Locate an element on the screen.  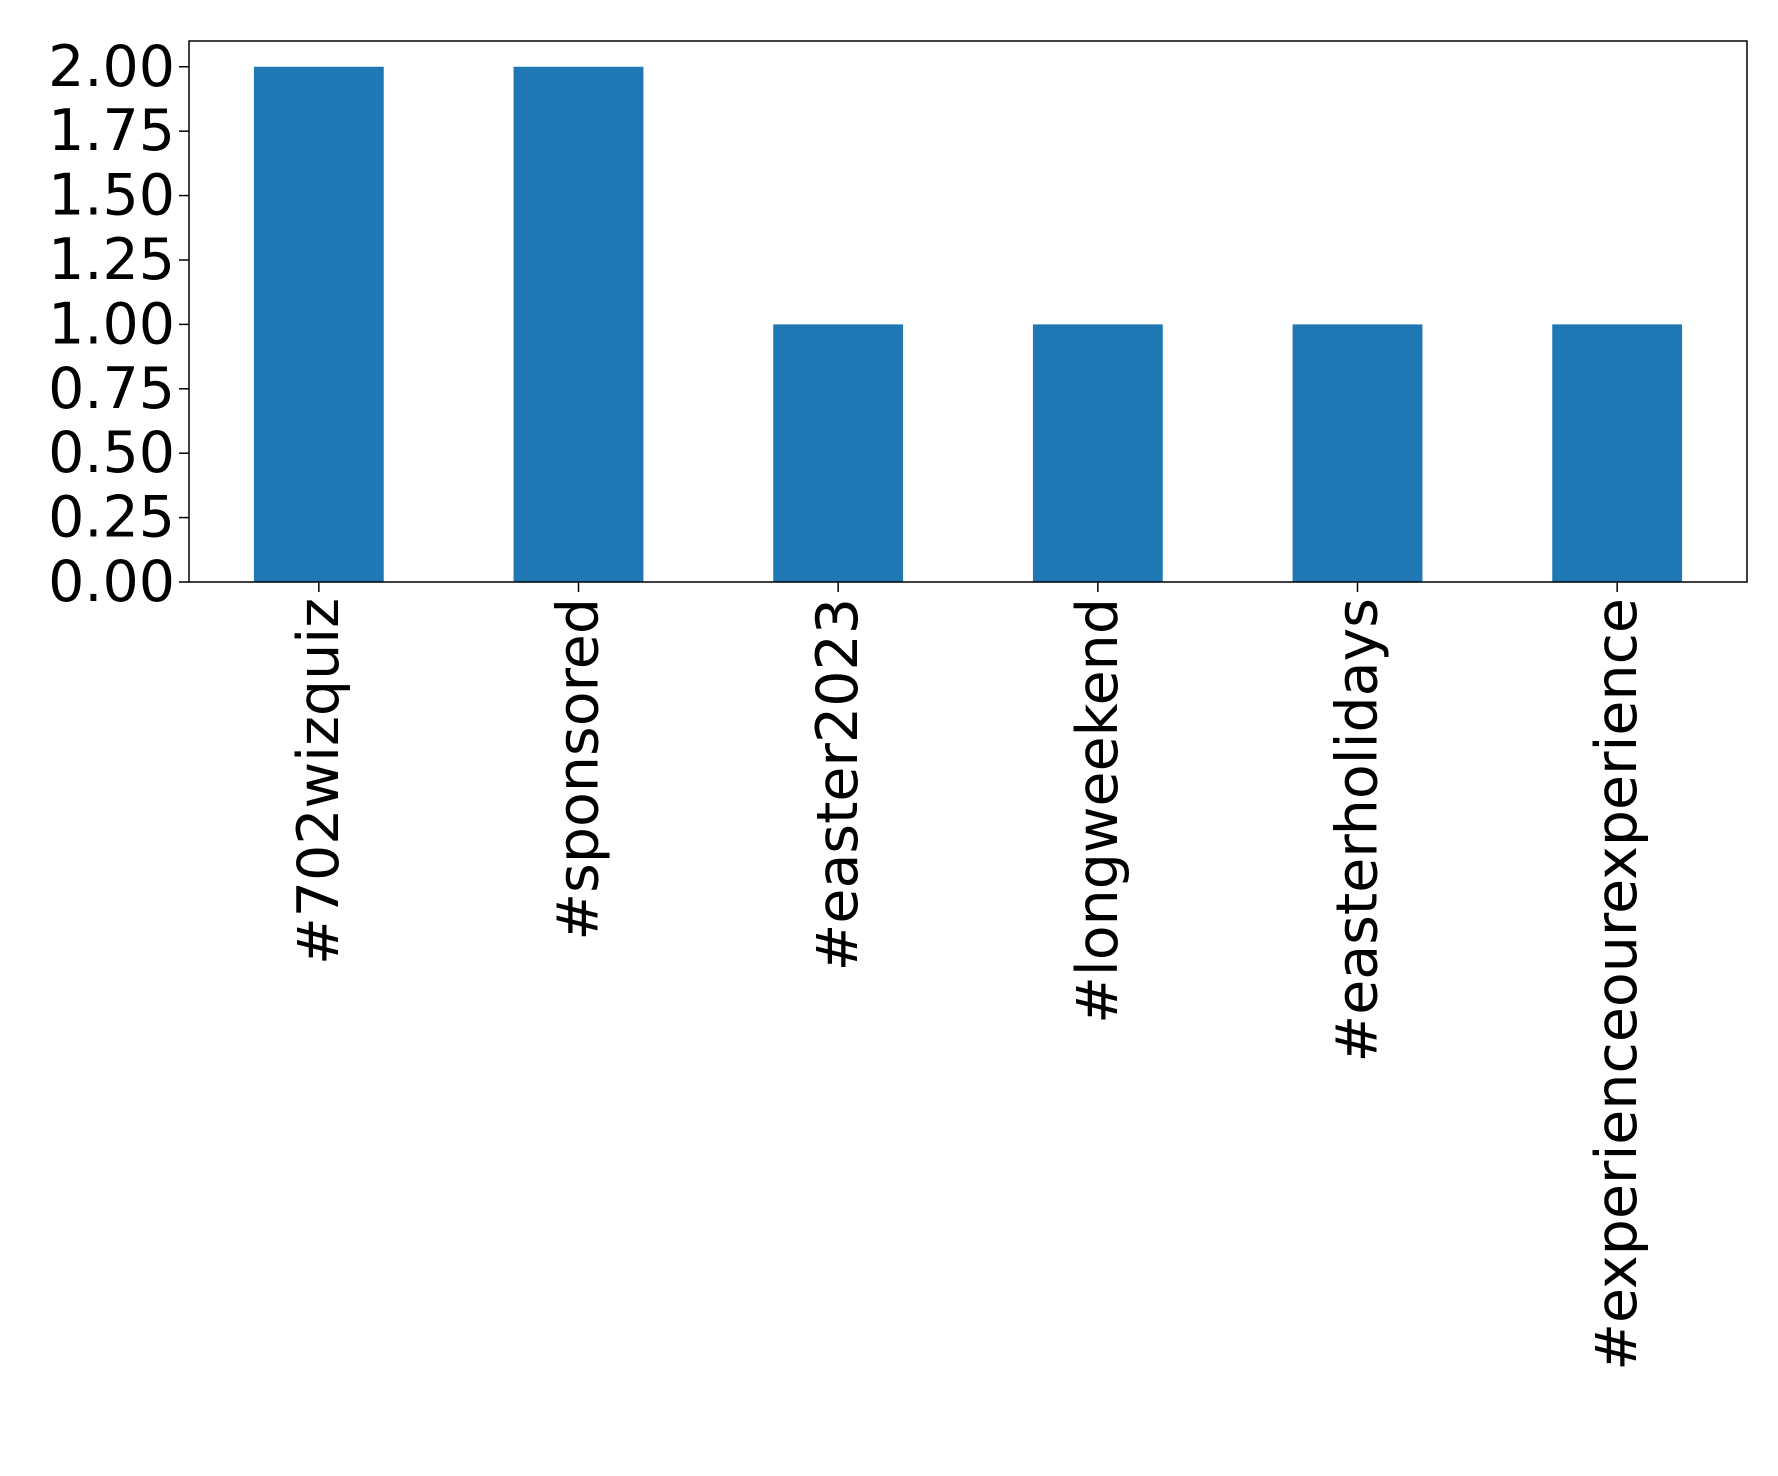
y-tick-label: 0.75 is located at coordinates (111, 389).